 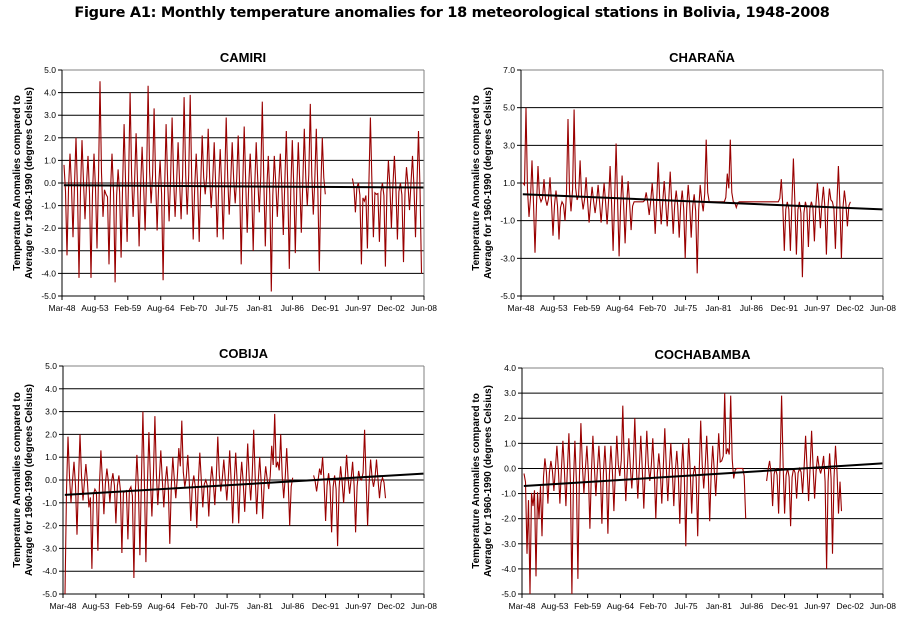 I want to click on y-tick-label: 7.0, so click(x=509, y=70).